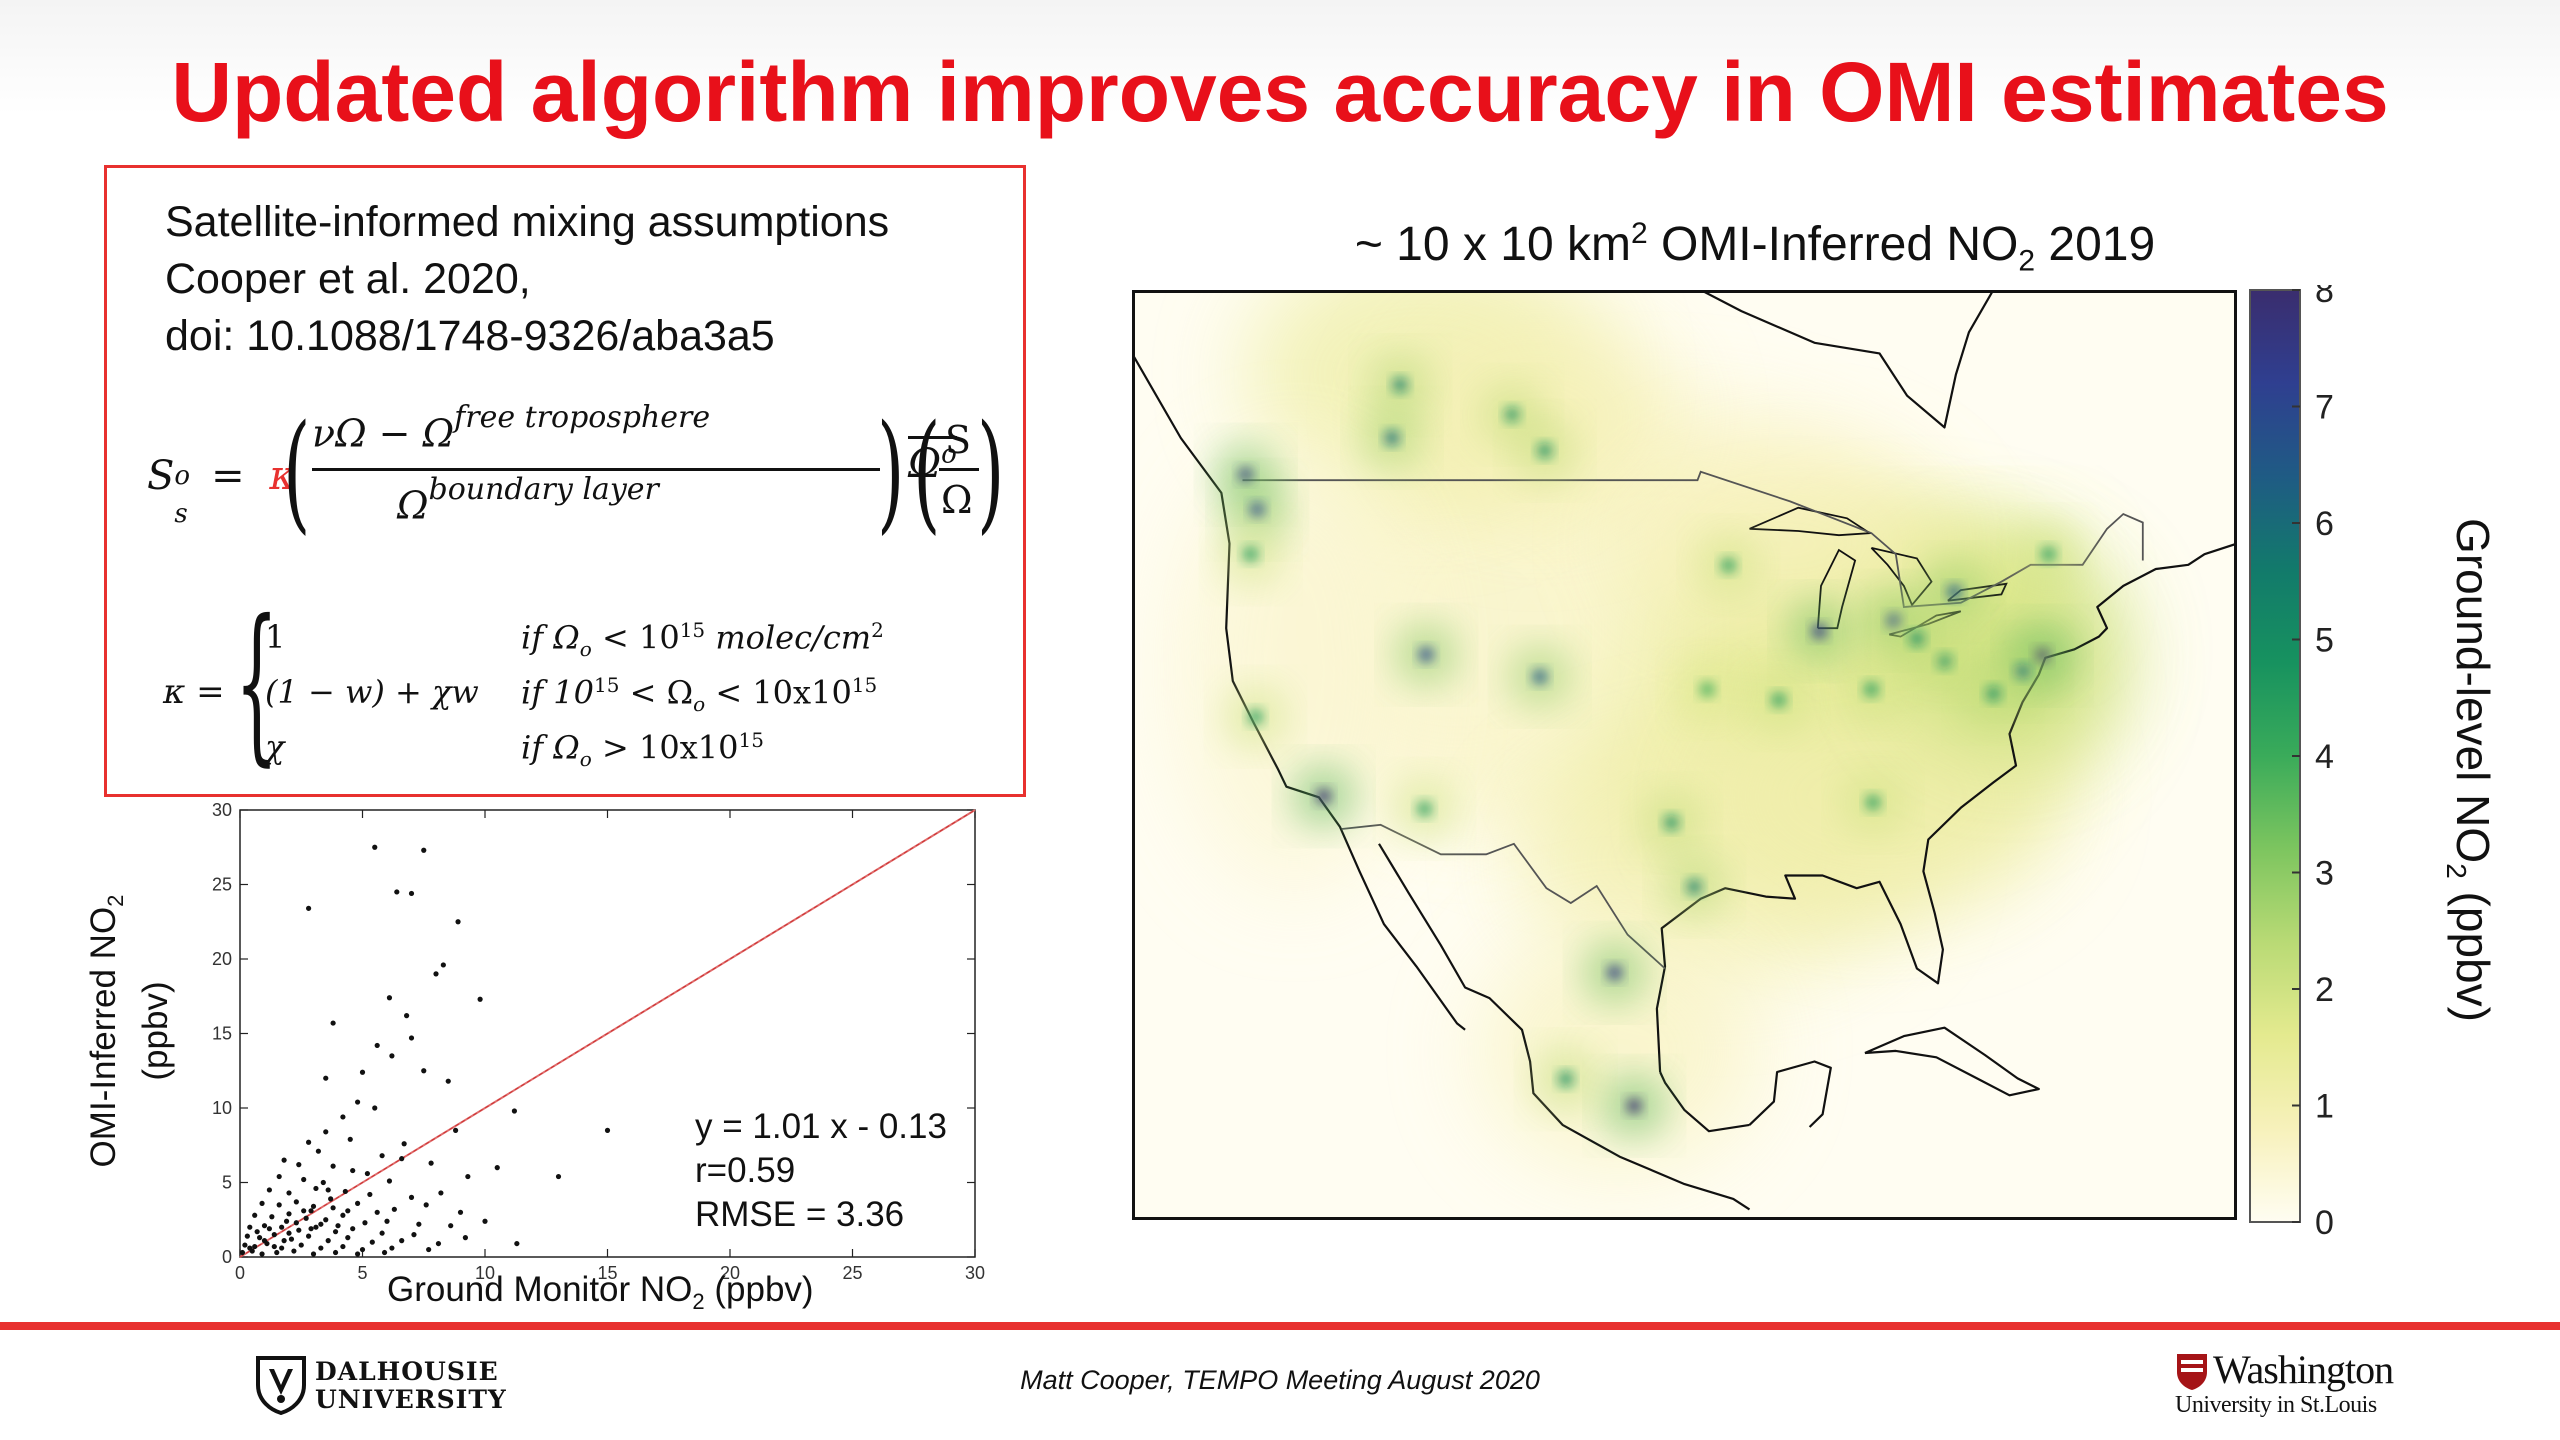  What do you see at coordinates (275, 637) in the screenshot?
I see `kappa-case-1-value: 1` at bounding box center [275, 637].